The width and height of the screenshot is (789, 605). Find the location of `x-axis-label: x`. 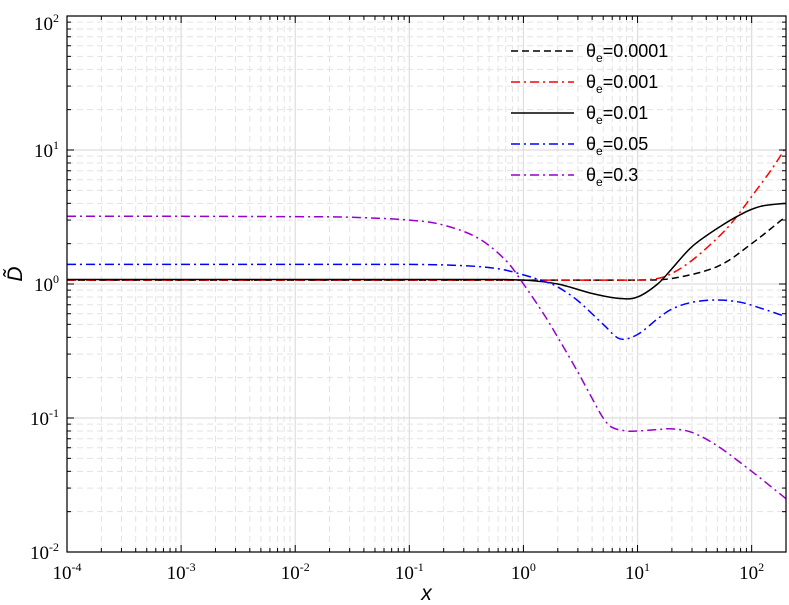

x-axis-label: x is located at coordinates (426, 593).